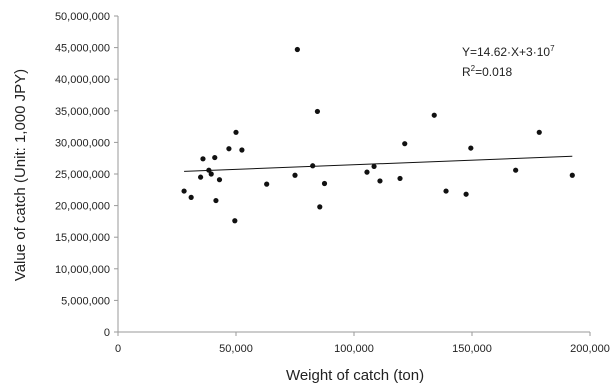  I want to click on r2-letter: R, so click(466, 72).